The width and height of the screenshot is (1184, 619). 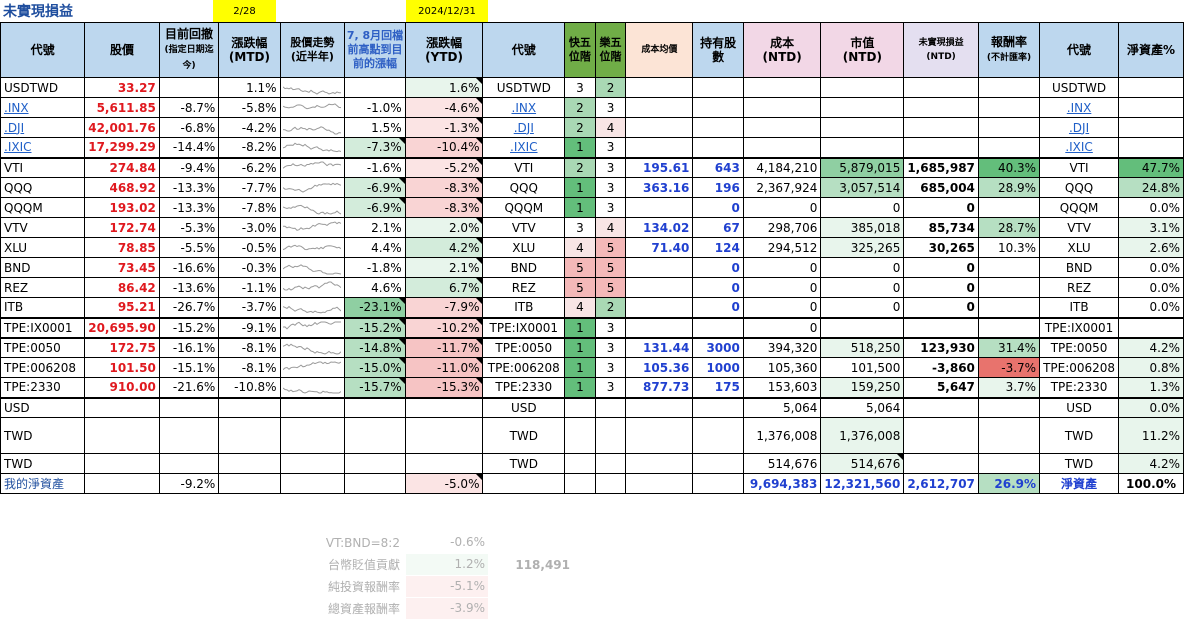 What do you see at coordinates (375, 107) in the screenshot?
I see `cell-julaug: -1.0%` at bounding box center [375, 107].